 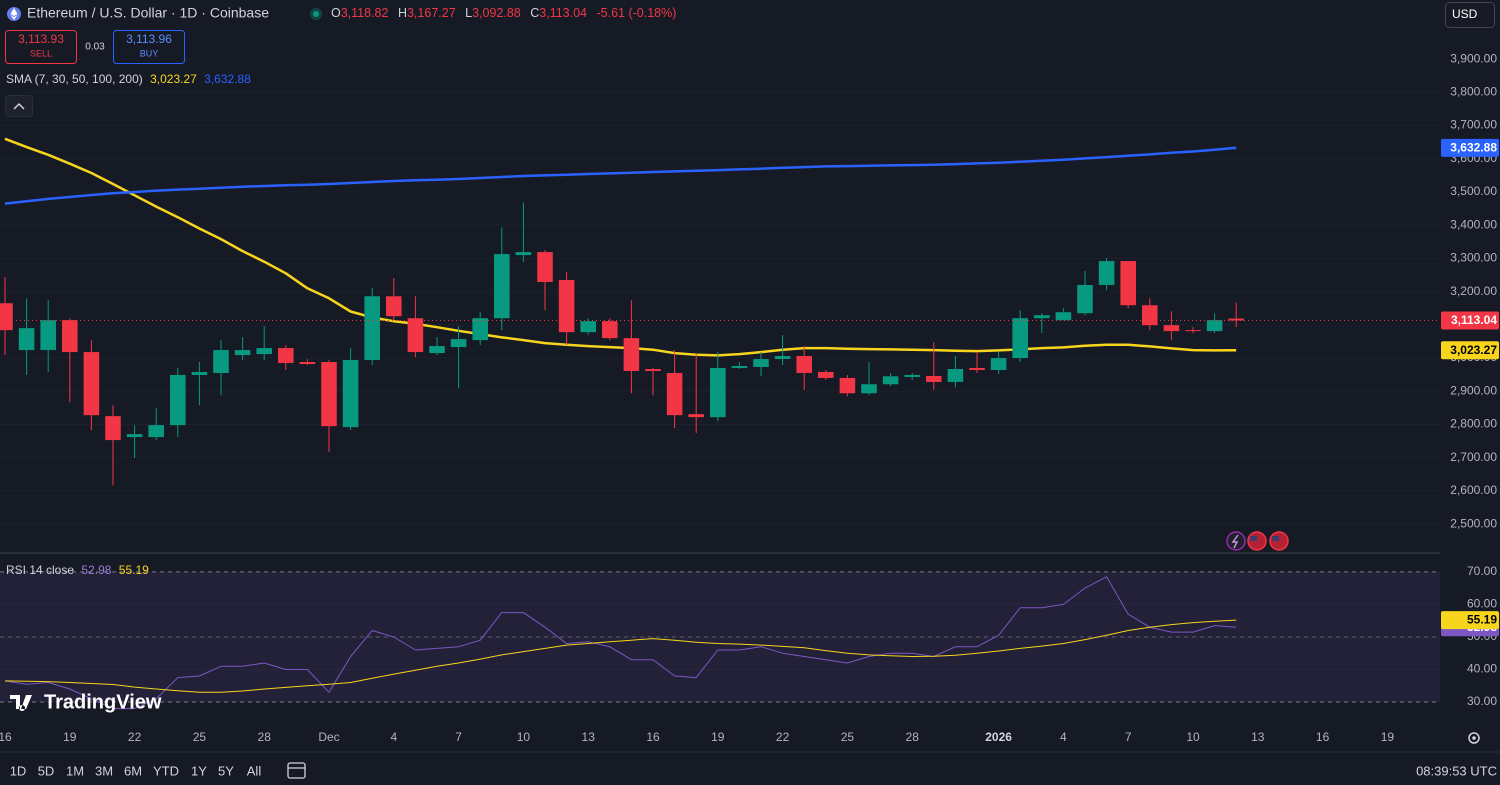 What do you see at coordinates (1473, 92) in the screenshot?
I see `price-tick-label: 3,800.00` at bounding box center [1473, 92].